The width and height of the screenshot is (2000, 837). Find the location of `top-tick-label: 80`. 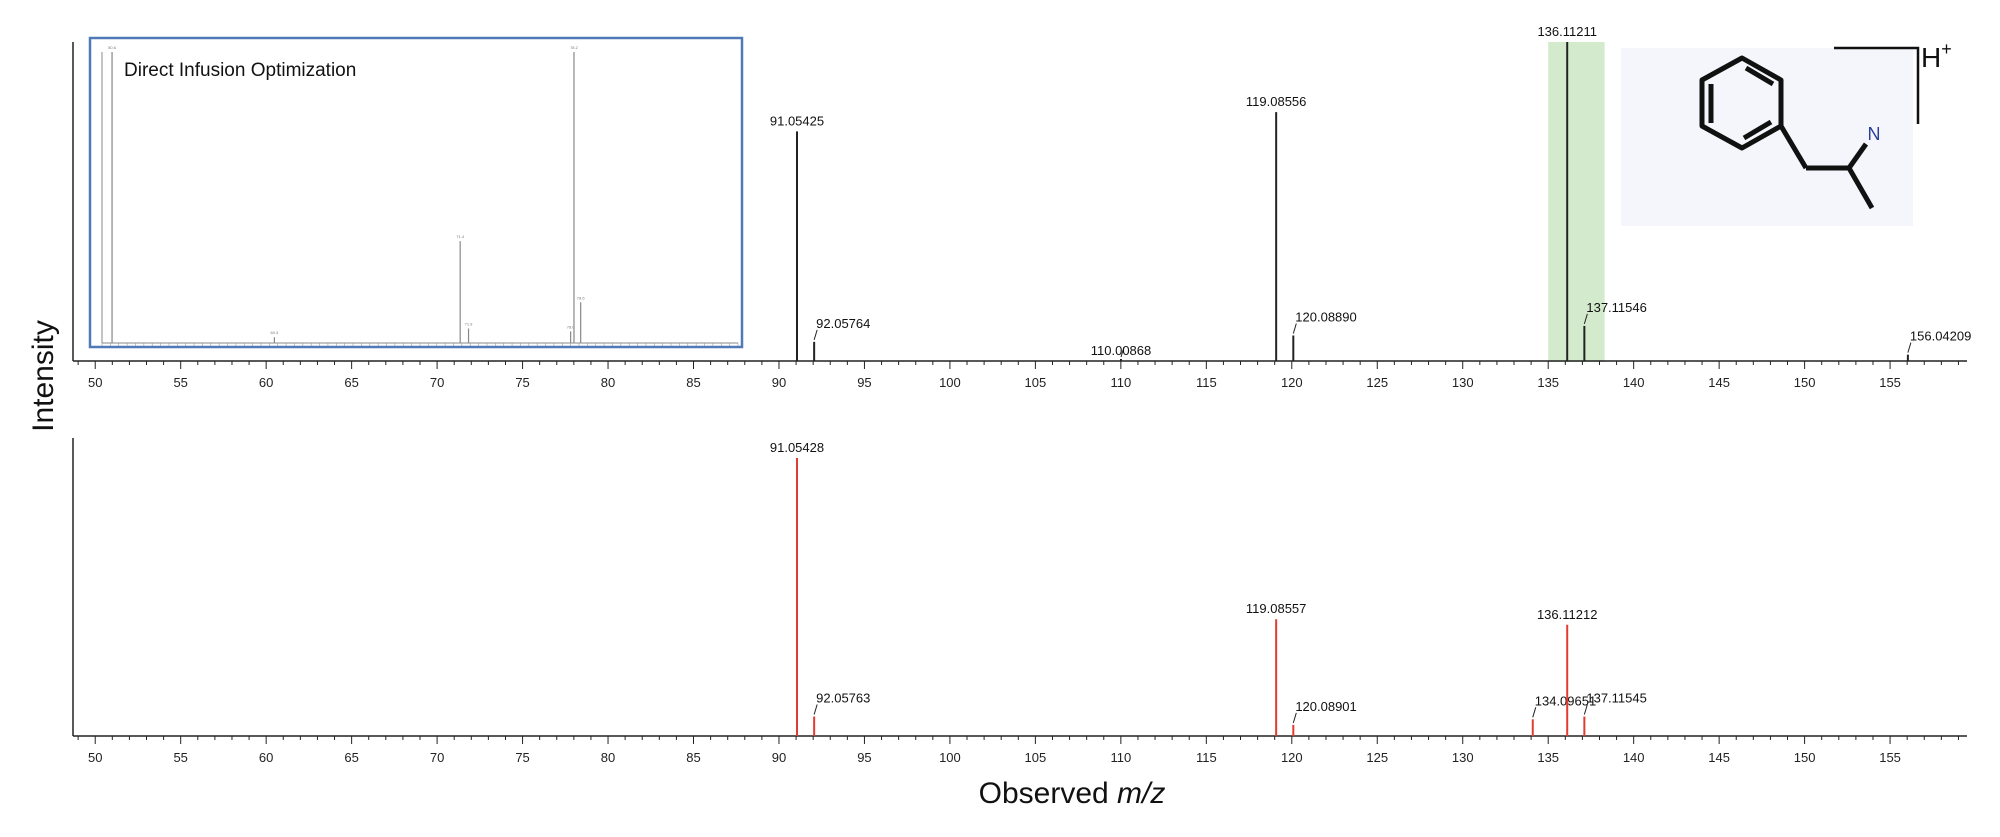

top-tick-label: 80 is located at coordinates (608, 382).